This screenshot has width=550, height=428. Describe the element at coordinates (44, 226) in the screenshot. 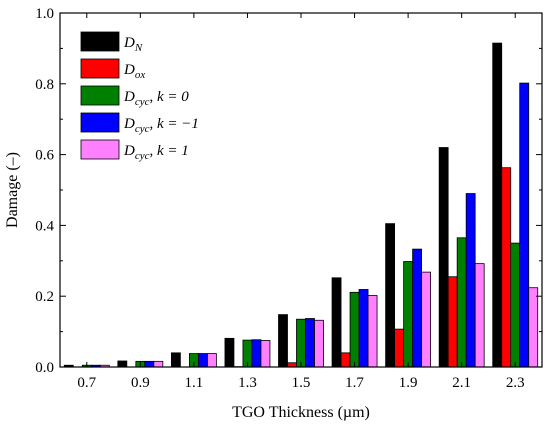

I see `y-tick-label: 0.4` at that location.